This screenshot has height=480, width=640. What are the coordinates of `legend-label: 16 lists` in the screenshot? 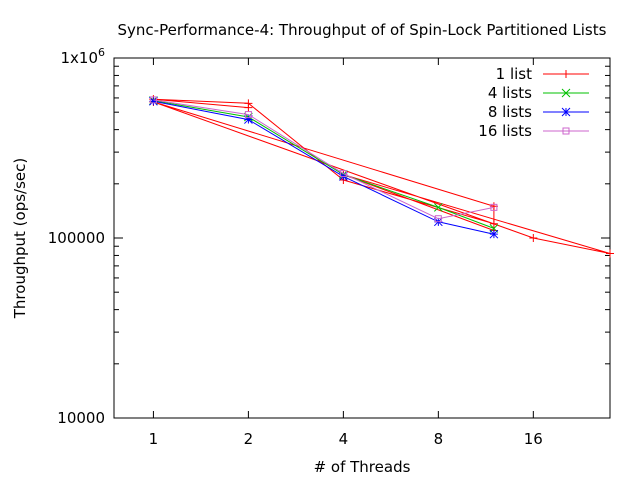 It's located at (505, 131).